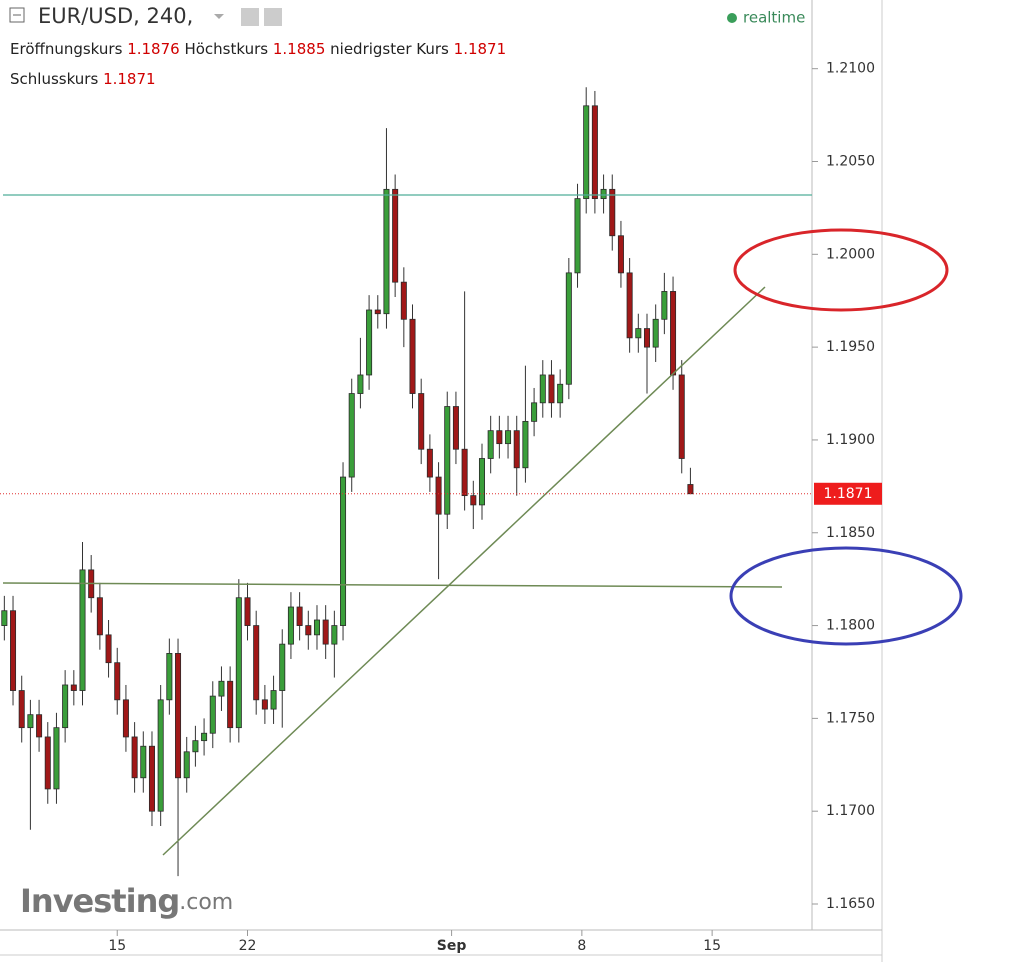 Image resolution: width=1036 pixels, height=966 pixels. Describe the element at coordinates (850, 811) in the screenshot. I see `y-tick-label: 1.1700` at that location.